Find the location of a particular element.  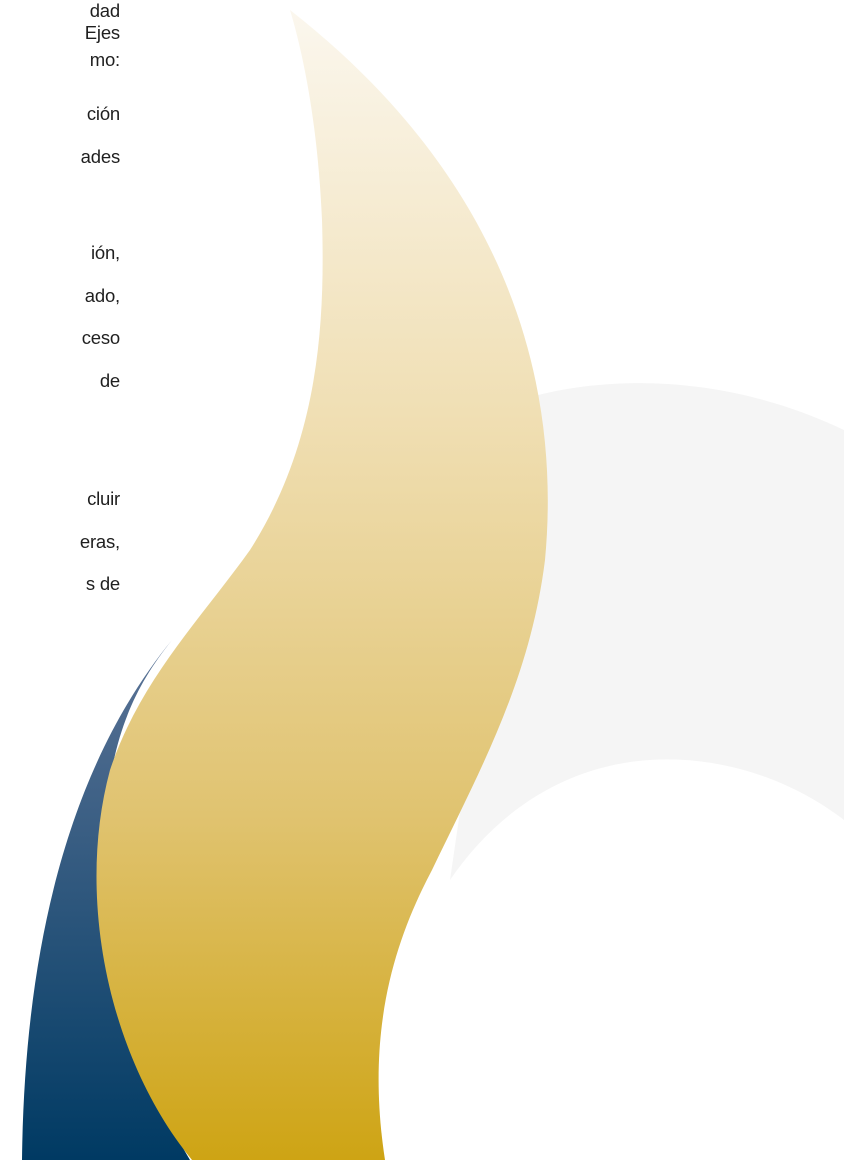

text-line: de is located at coordinates (109, 380).